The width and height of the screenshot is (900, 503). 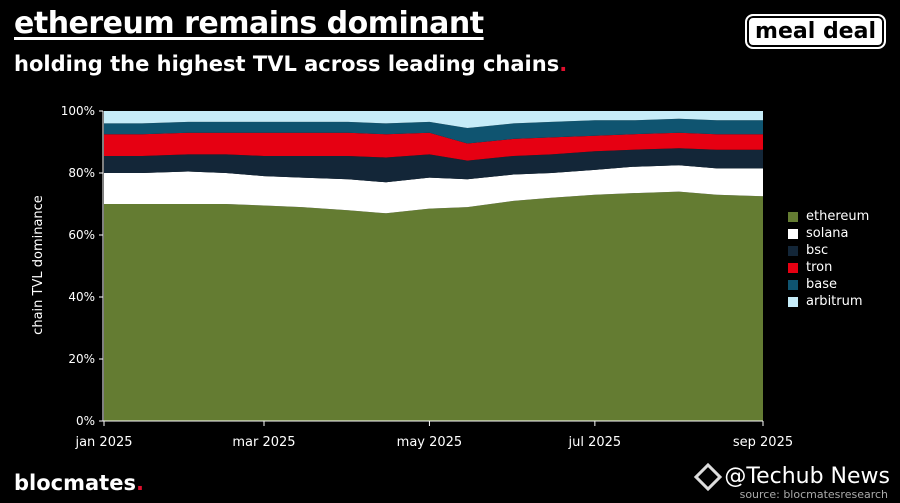 What do you see at coordinates (433, 131) in the screenshot?
I see `area-base` at bounding box center [433, 131].